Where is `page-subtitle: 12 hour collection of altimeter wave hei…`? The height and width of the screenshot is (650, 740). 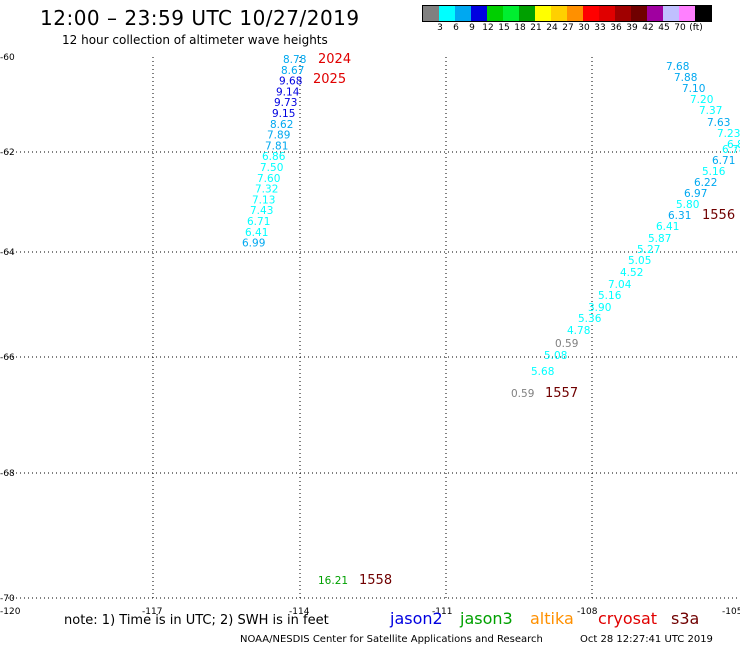
page-subtitle: 12 hour collection of altimeter wave hei… is located at coordinates (195, 40).